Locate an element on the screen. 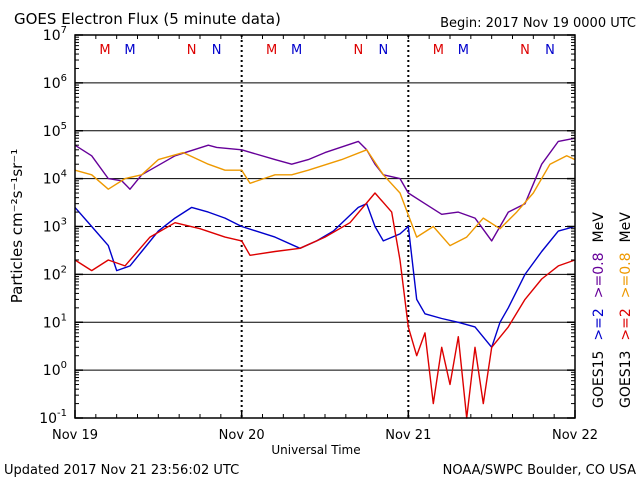 This screenshot has width=640, height=480. x-tick-label: Nov 22 is located at coordinates (575, 435).